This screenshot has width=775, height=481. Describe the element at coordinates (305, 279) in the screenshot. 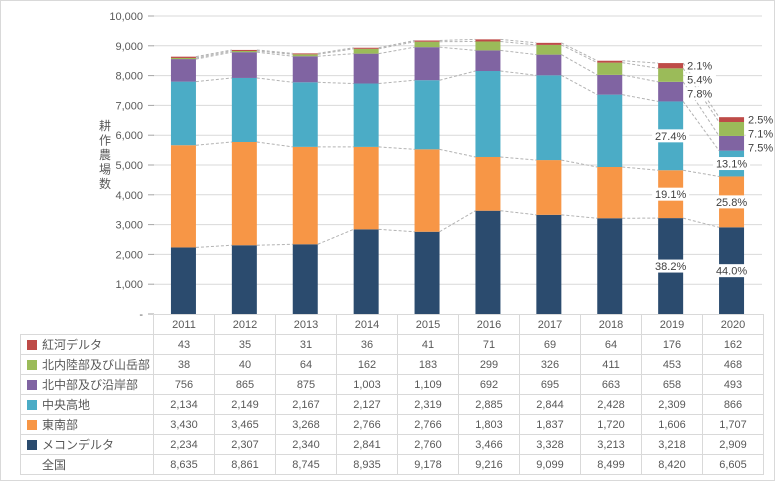

I see `bar-segment-2013-メコンデルタ` at that location.